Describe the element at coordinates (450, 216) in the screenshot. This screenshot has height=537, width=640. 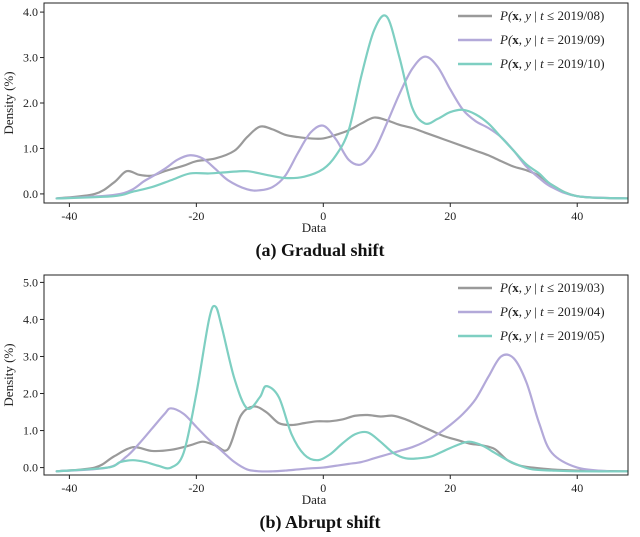
I see `x-tick-label-1-4: 20` at that location.